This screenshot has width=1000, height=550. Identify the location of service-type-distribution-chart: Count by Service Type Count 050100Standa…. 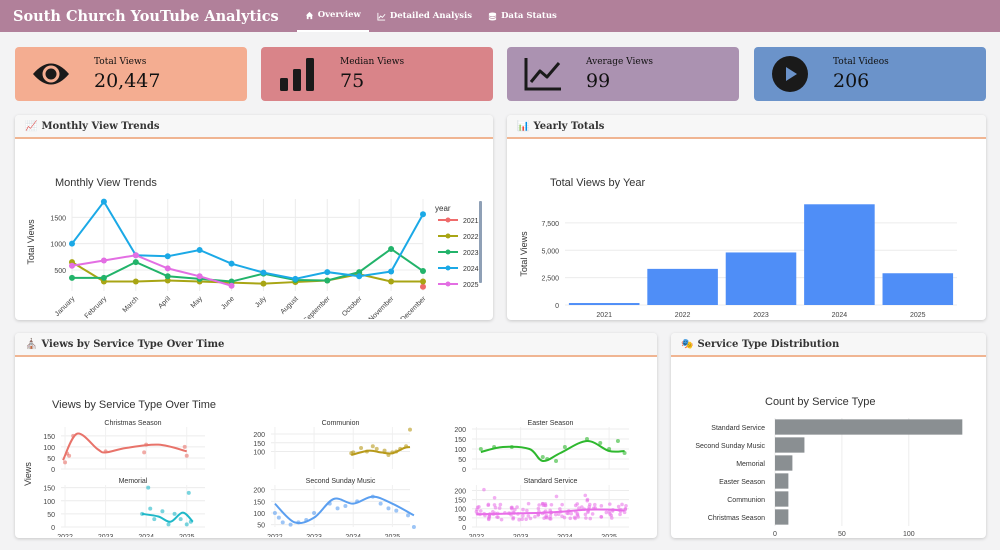
(828, 447).